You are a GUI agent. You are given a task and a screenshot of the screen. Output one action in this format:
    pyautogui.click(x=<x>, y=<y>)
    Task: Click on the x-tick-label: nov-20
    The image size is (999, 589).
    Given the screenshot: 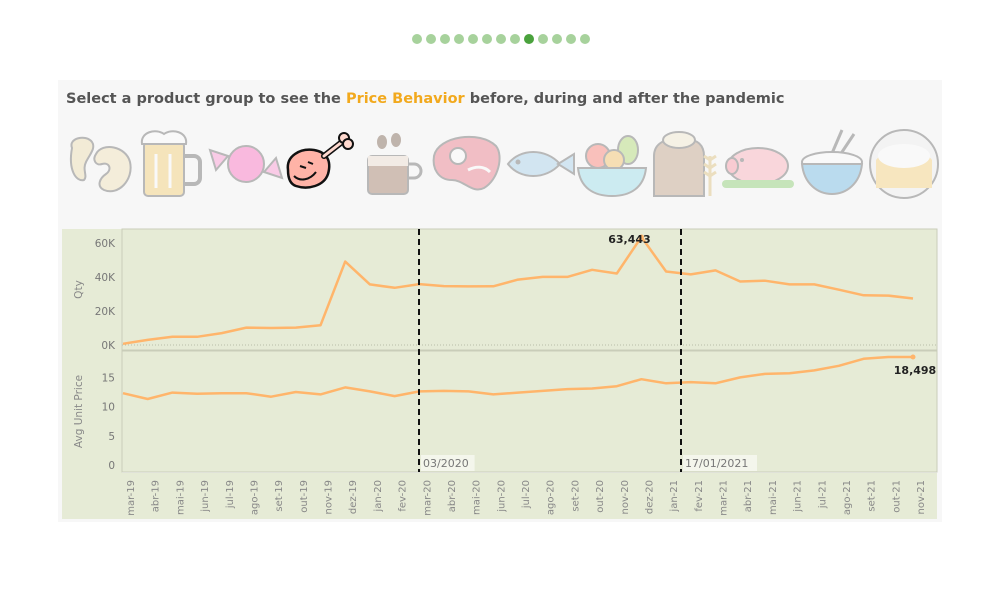 What is the action you would take?
    pyautogui.click(x=625, y=497)
    